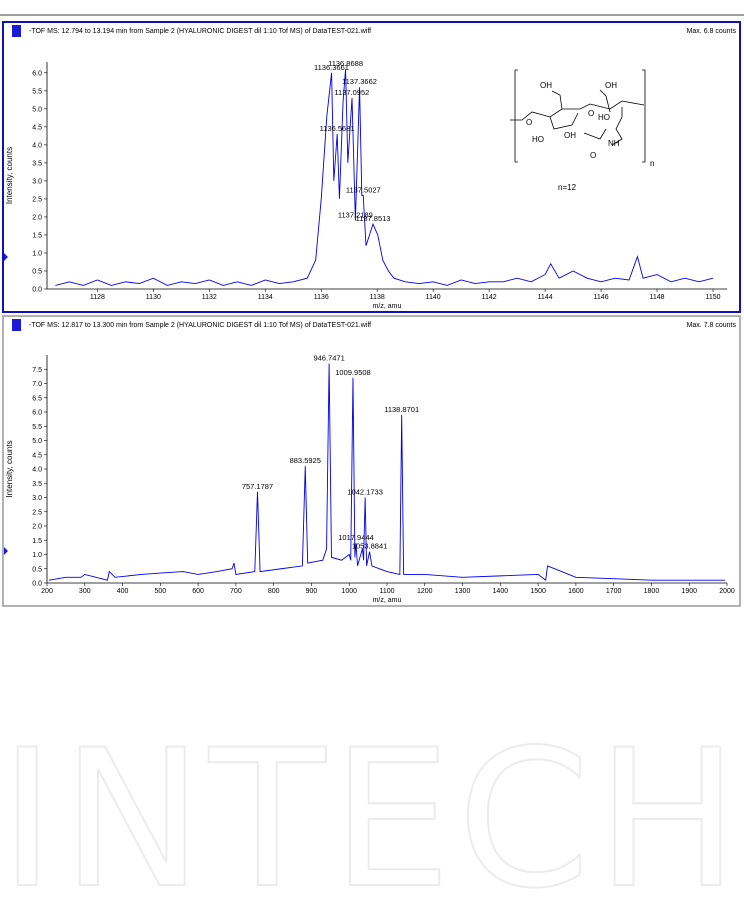 Image resolution: width=744 pixels, height=907 pixels. What do you see at coordinates (364, 492) in the screenshot?
I see `peak-label: 1042.1733` at bounding box center [364, 492].